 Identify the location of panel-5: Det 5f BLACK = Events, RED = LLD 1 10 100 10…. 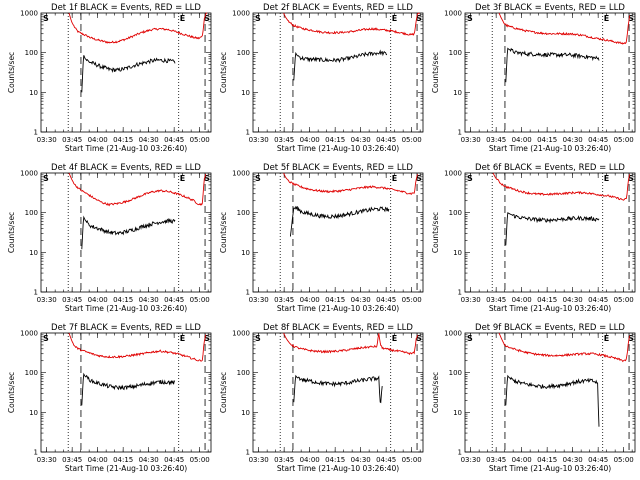
(321, 238).